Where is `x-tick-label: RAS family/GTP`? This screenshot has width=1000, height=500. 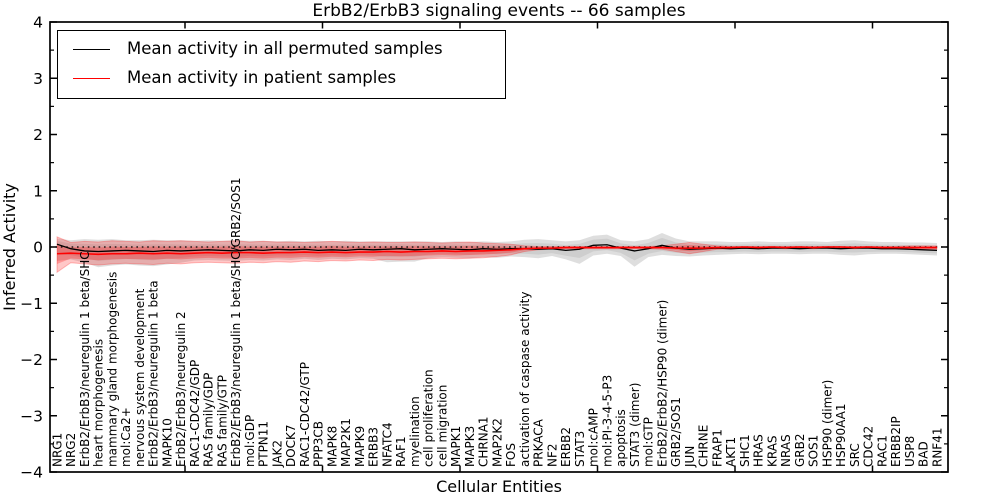 x-tick-label: RAS family/GTP is located at coordinates (222, 421).